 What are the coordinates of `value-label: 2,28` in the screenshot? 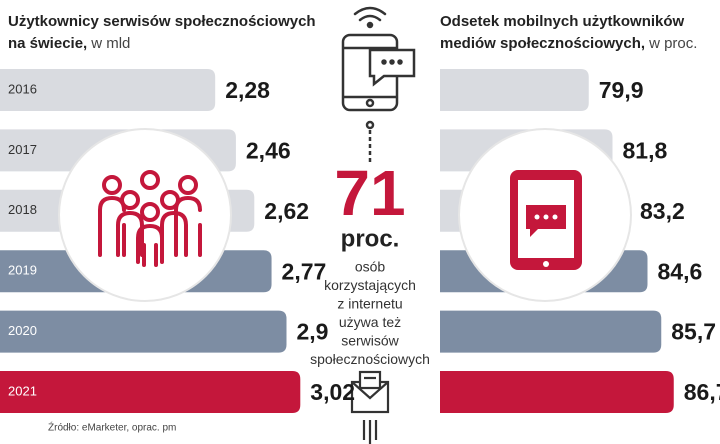 It's located at (247, 90).